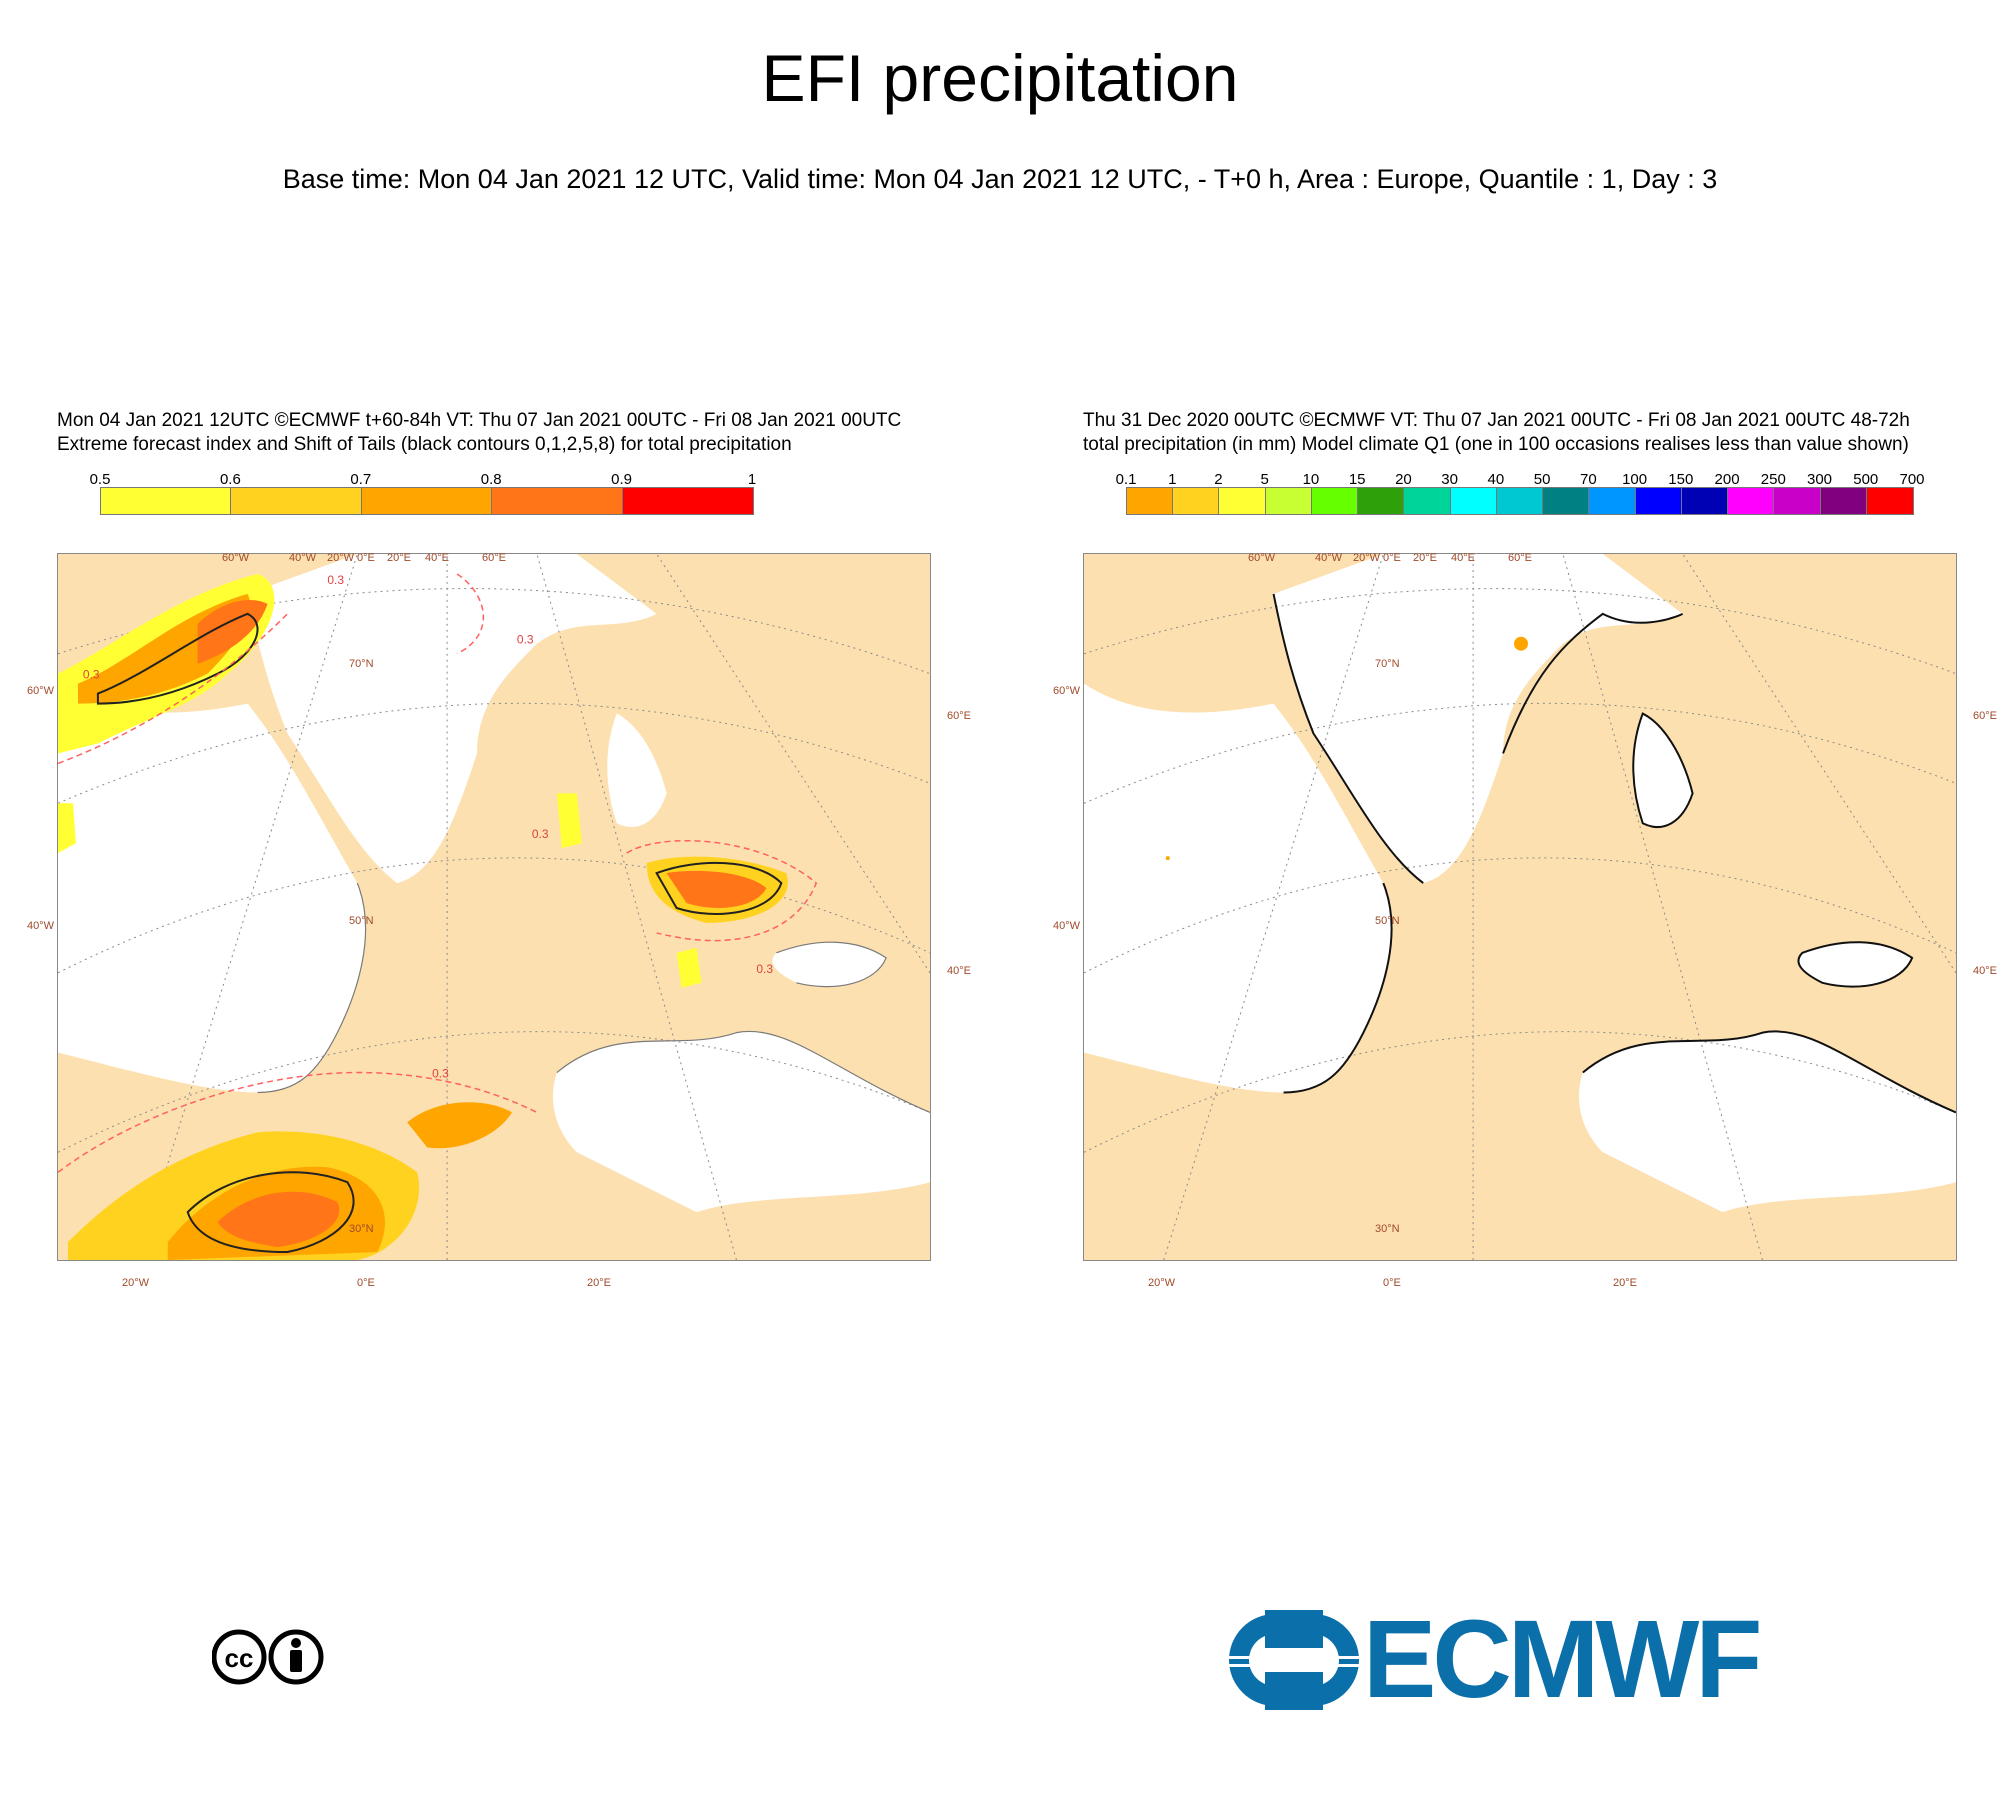 The width and height of the screenshot is (2000, 1800). Describe the element at coordinates (239, 1658) in the screenshot. I see `svg-text: cc` at that location.